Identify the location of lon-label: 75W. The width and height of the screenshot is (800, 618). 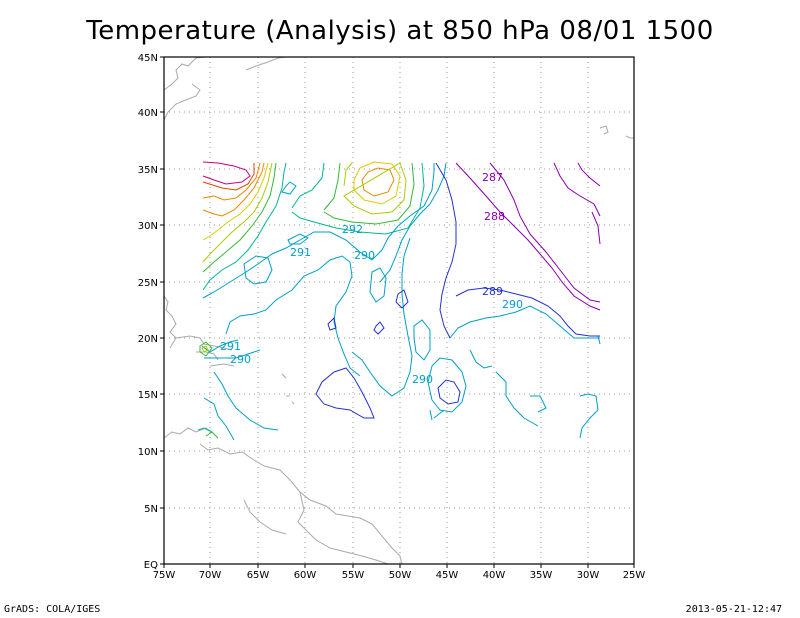
(164, 575).